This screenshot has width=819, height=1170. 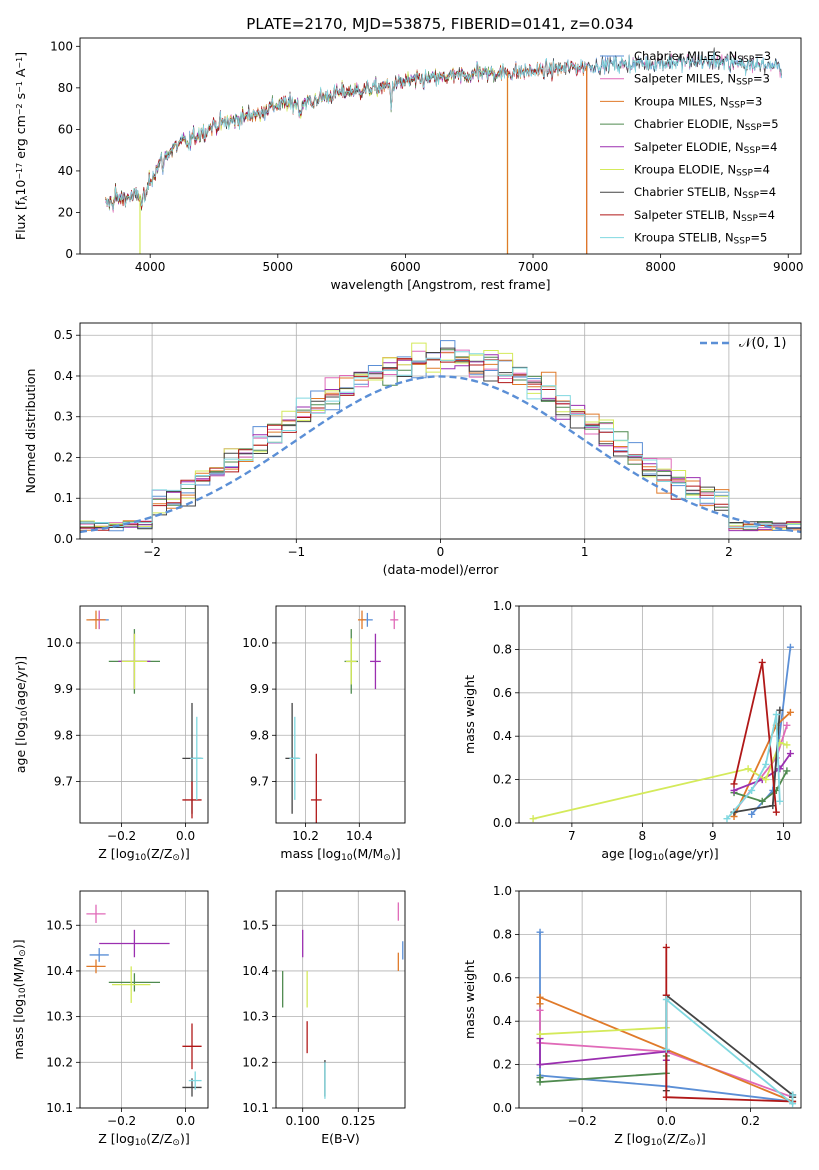 What do you see at coordinates (502, 693) in the screenshot?
I see `y-tick-label: 0.6` at bounding box center [502, 693].